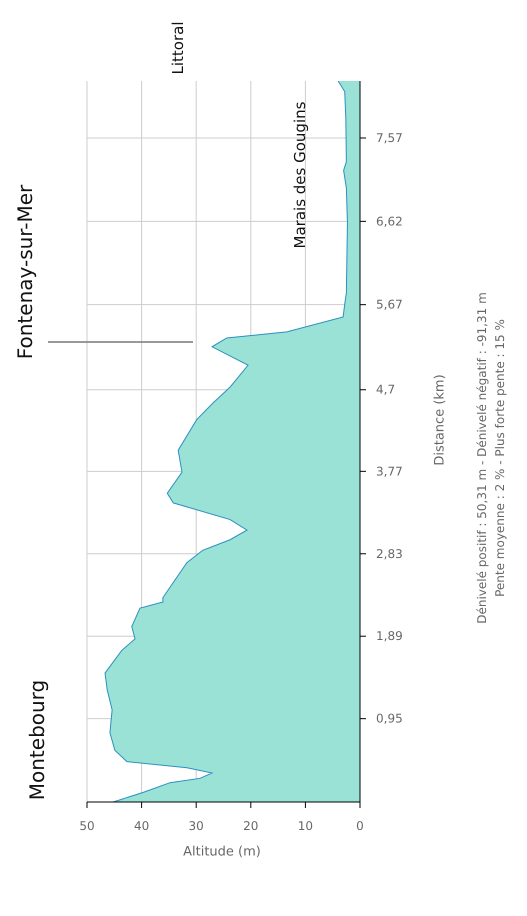 The image size is (527, 916). What do you see at coordinates (87, 826) in the screenshot?
I see `x-tick-label: 50` at bounding box center [87, 826].